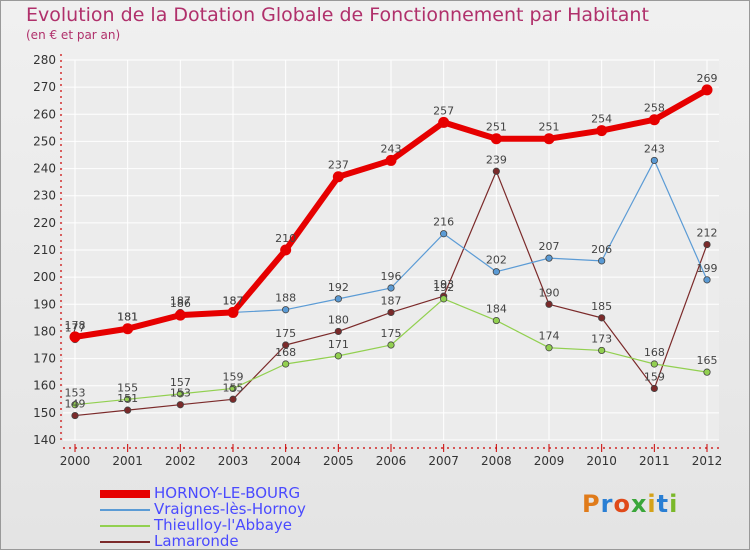  Describe the element at coordinates (391, 276) in the screenshot. I see `data-label: 196` at that location.